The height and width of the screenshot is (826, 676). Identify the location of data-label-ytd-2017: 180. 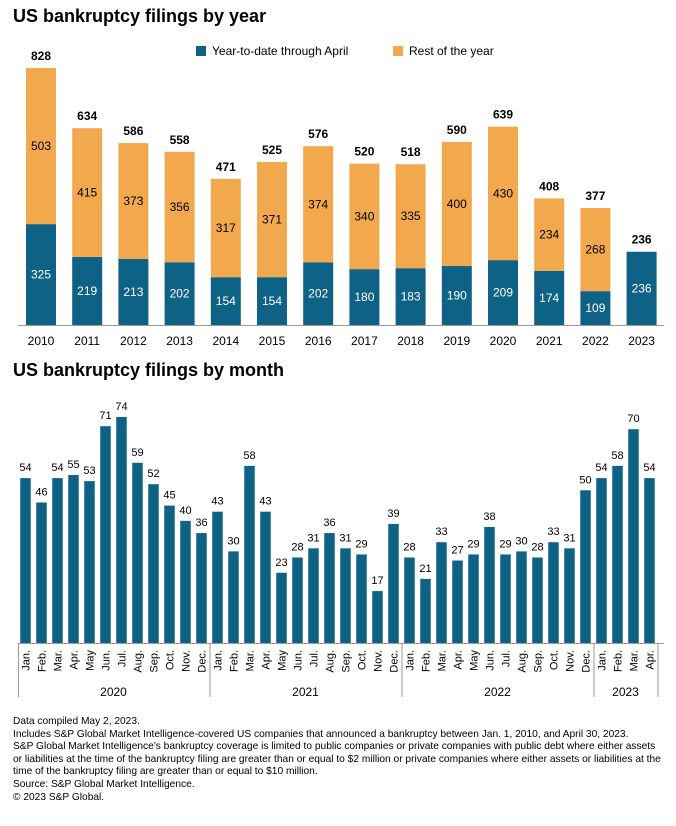
(364, 297).